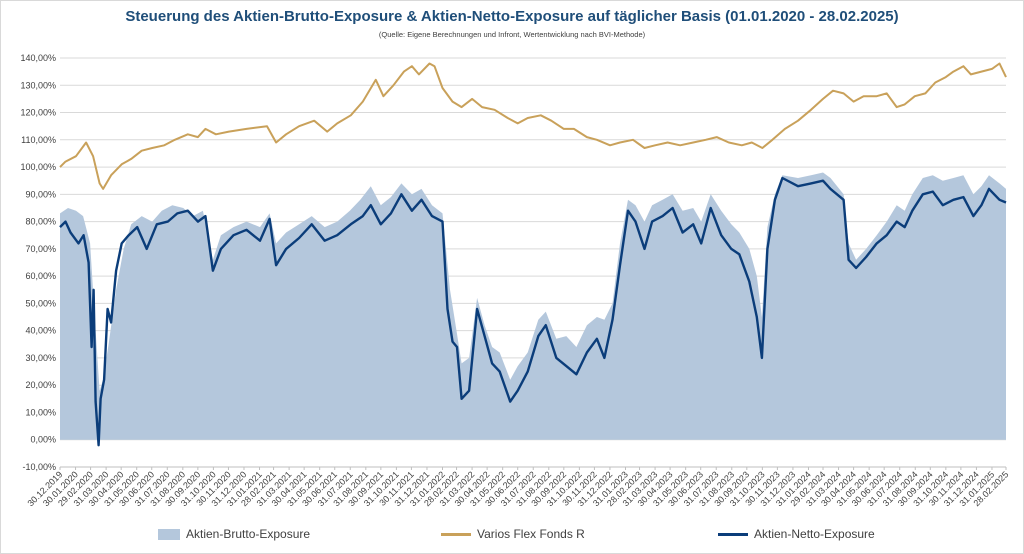  I want to click on legend-item-fonds: Varios Flex Fonds R, so click(513, 534).